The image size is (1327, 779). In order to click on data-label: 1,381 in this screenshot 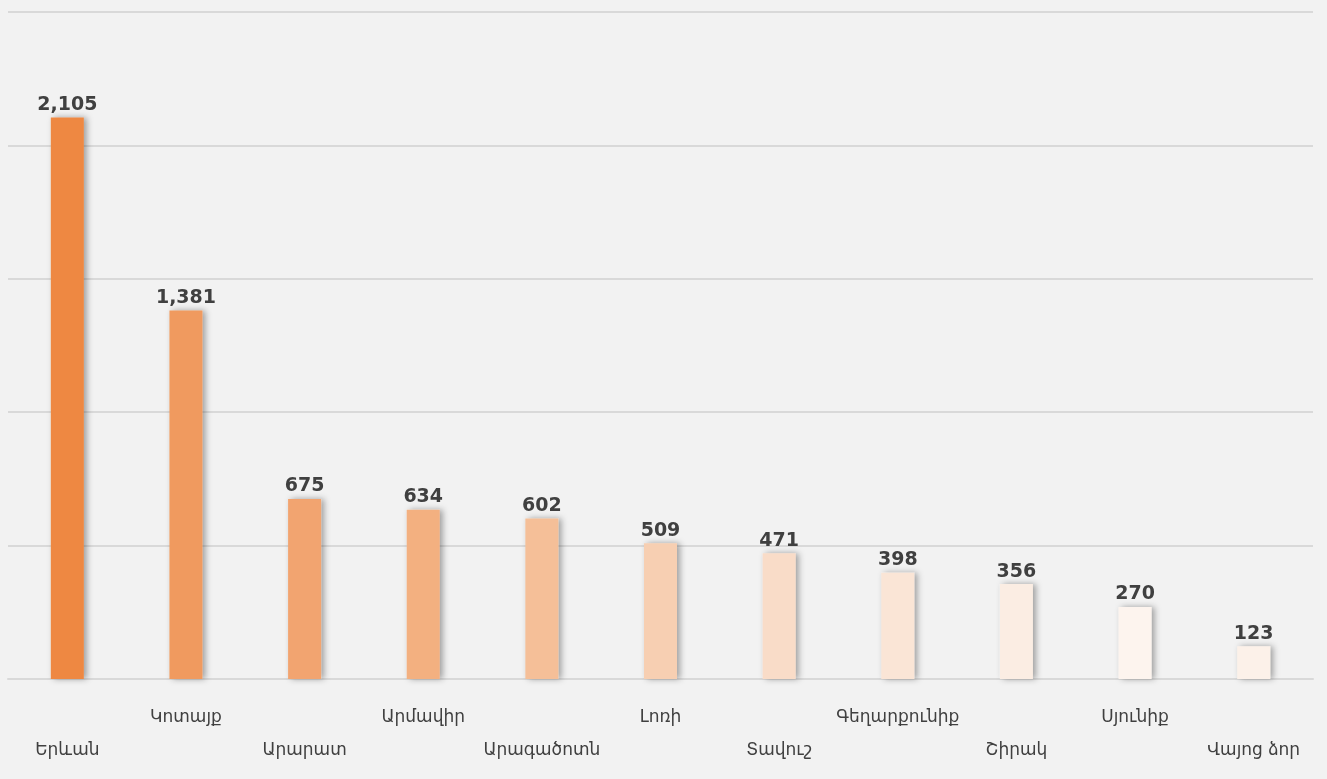, I will do `click(186, 296)`.